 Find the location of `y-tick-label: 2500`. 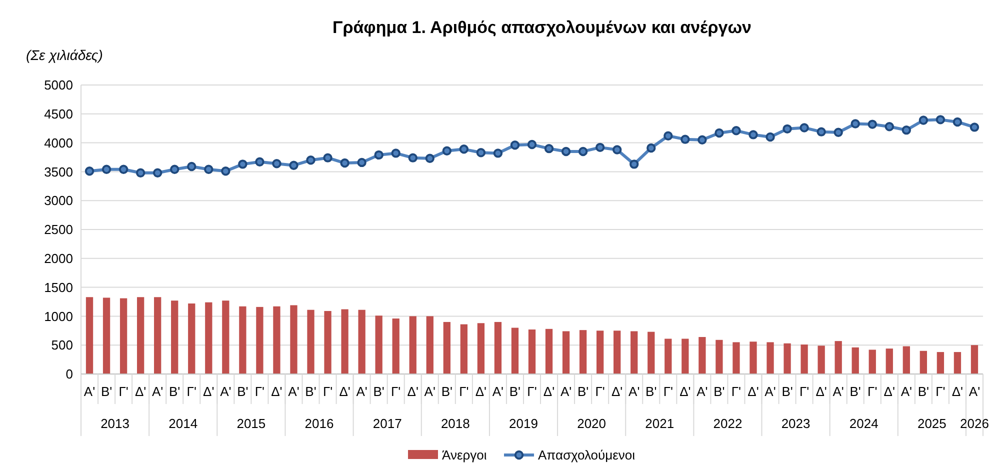

y-tick-label: 2500 is located at coordinates (58, 230).